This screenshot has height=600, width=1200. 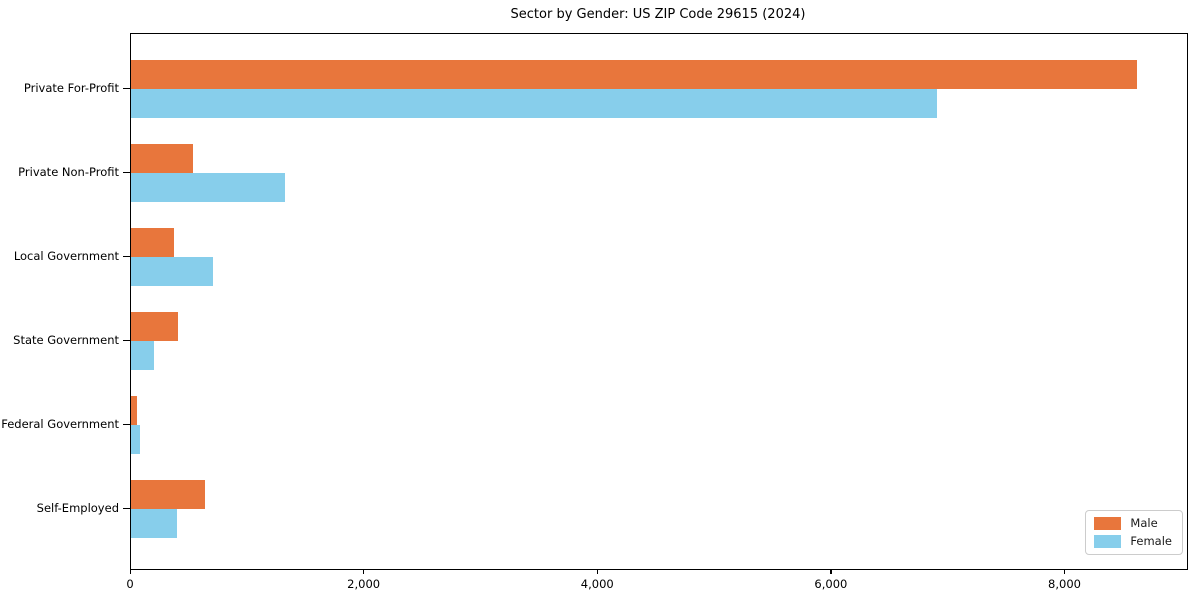 What do you see at coordinates (71, 88) in the screenshot?
I see `y-tick-label-private-for-profit: Private For-Profit` at bounding box center [71, 88].